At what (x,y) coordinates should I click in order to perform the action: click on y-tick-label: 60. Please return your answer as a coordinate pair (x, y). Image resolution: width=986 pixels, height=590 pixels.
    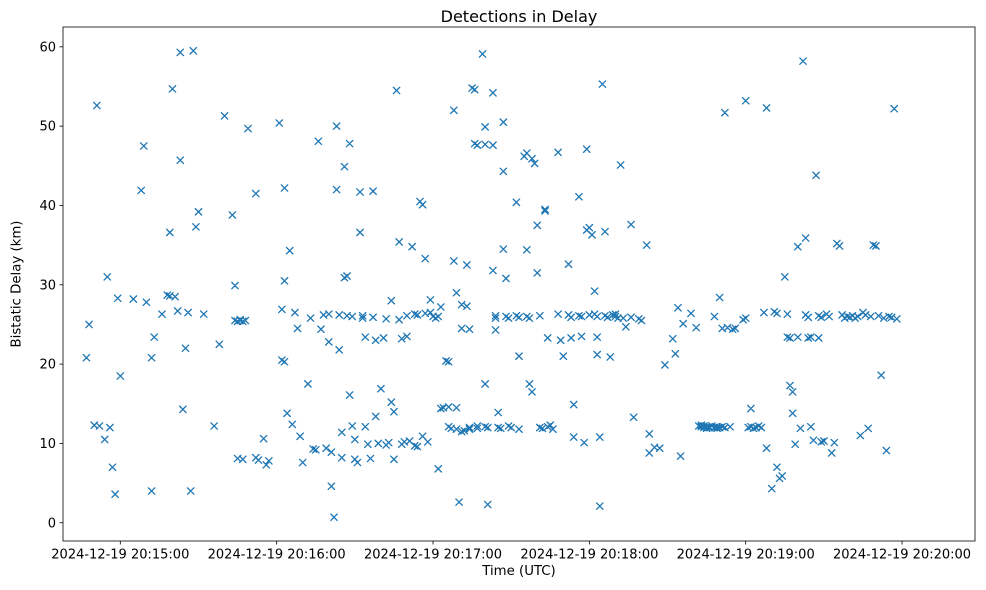
    Looking at the image, I should click on (47, 47).